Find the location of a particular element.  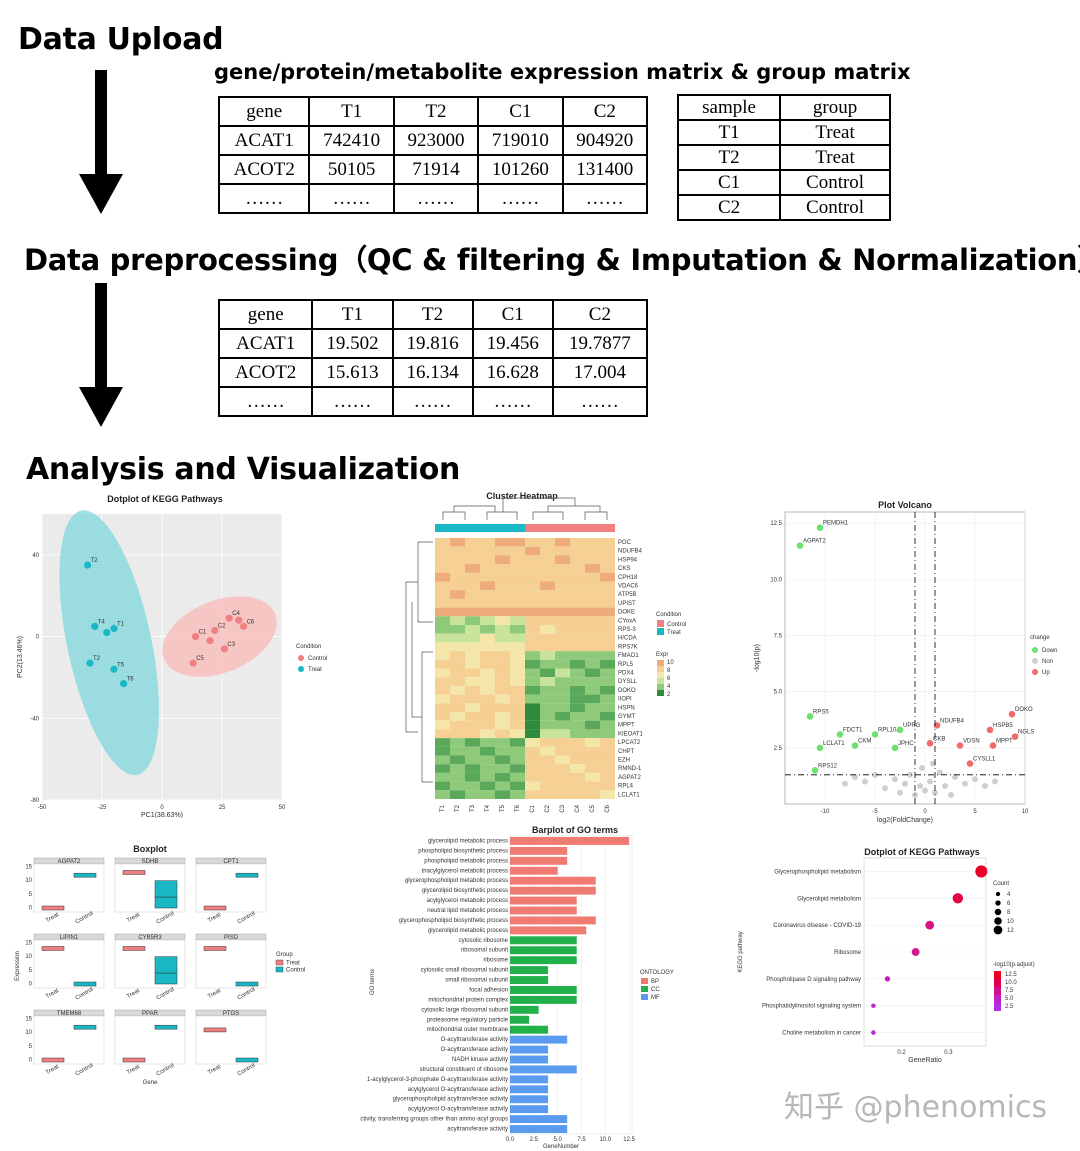

x-tick-label: 25 is located at coordinates (222, 808).